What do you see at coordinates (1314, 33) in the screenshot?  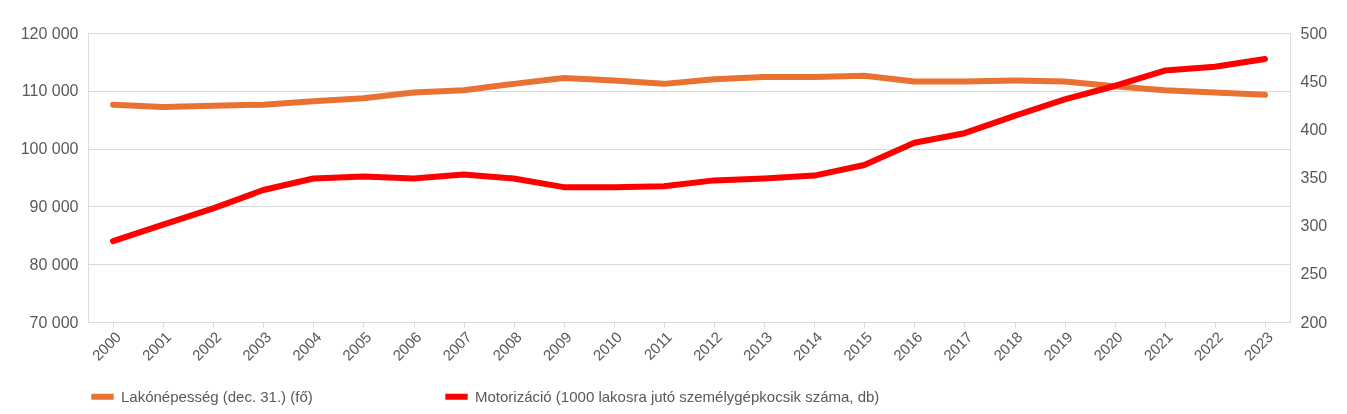 I see `y2-tick-label: 500` at bounding box center [1314, 33].